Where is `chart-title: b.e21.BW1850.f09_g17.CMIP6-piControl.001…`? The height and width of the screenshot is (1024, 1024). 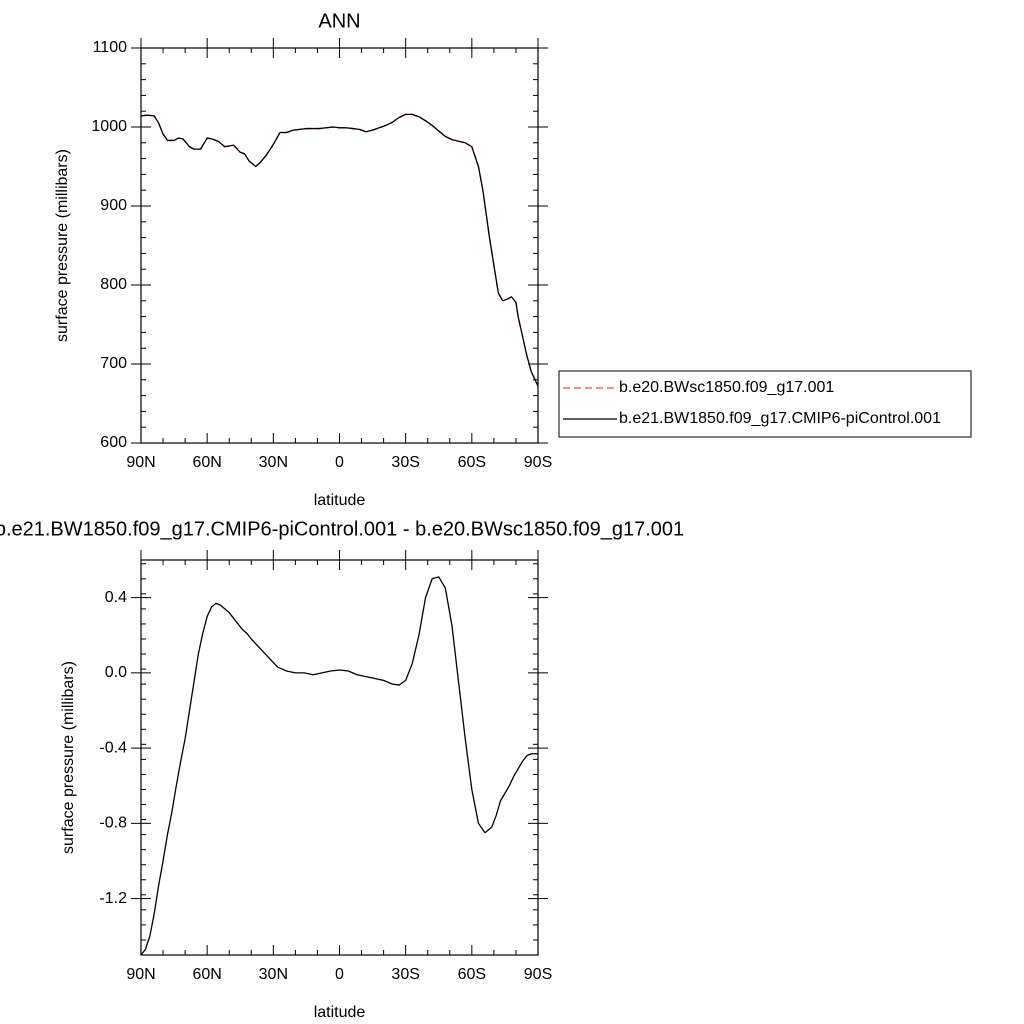
chart-title: b.e21.BW1850.f09_g17.CMIP6-piControl.001… is located at coordinates (342, 529).